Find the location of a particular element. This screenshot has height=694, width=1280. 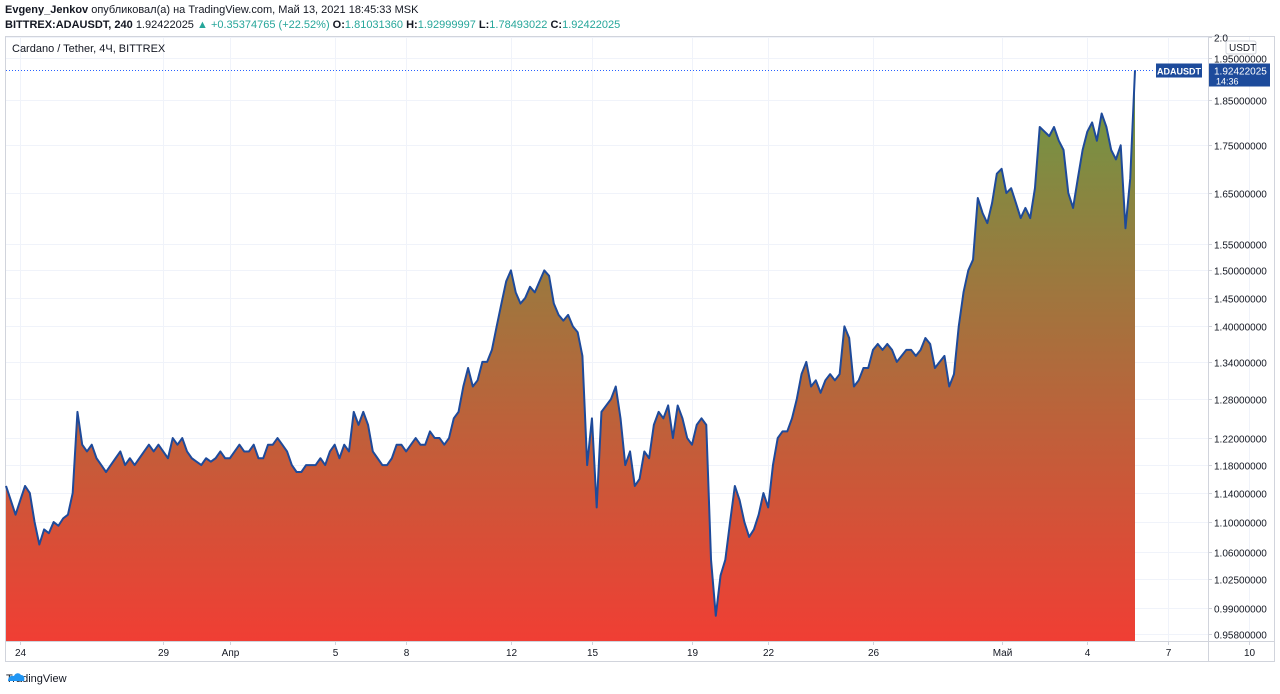

x-tick-label: 19 is located at coordinates (693, 653).